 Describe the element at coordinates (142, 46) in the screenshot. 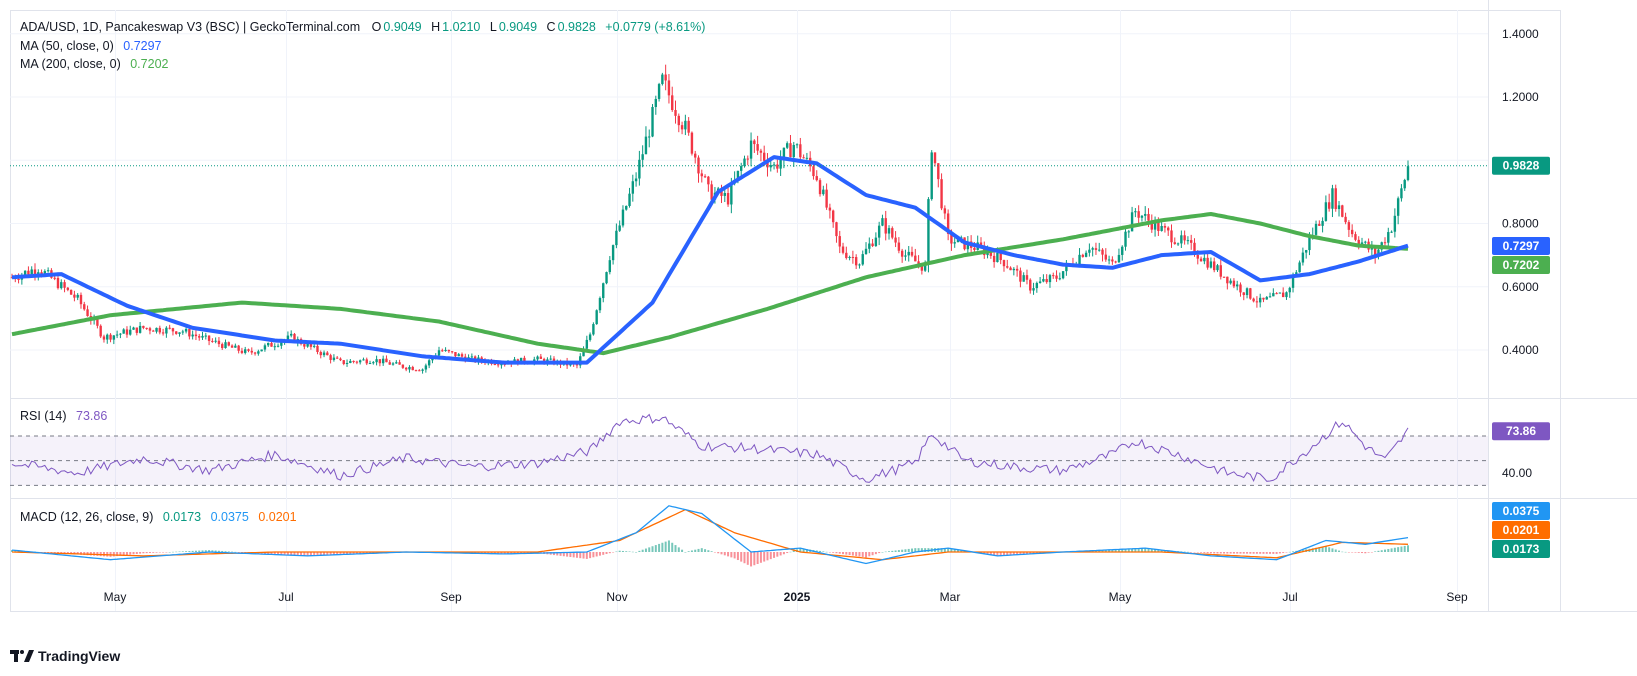

I see `ma50-value: 0.7297` at that location.